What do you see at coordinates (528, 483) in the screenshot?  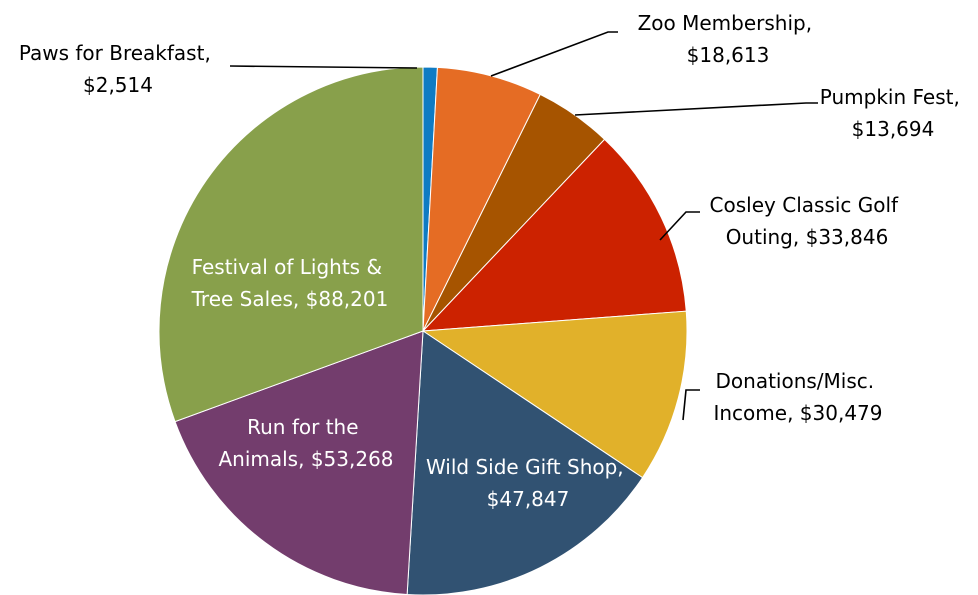 I see `data-label-wild-side-gift-shop: Wild Side Gift Shop, $47,847` at bounding box center [528, 483].